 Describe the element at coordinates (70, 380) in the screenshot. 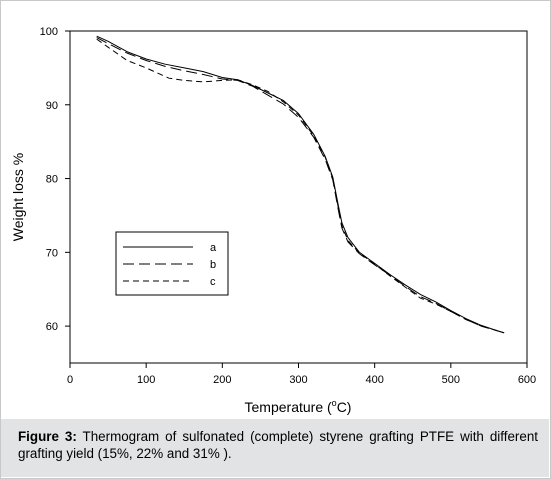

I see `x-tick-label: 0` at that location.